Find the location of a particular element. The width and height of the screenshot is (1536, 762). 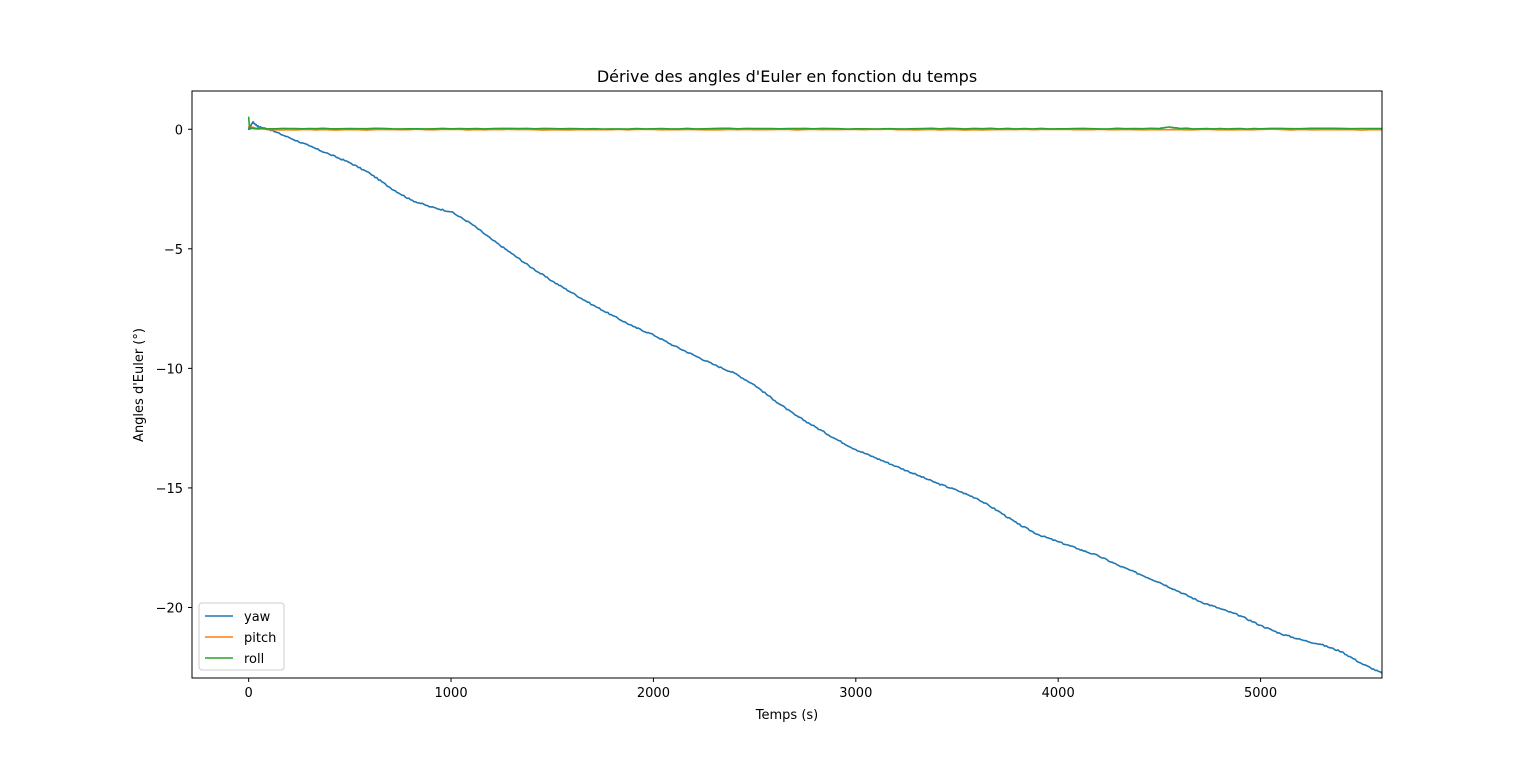

y-tick-label: −15 is located at coordinates (169, 489).